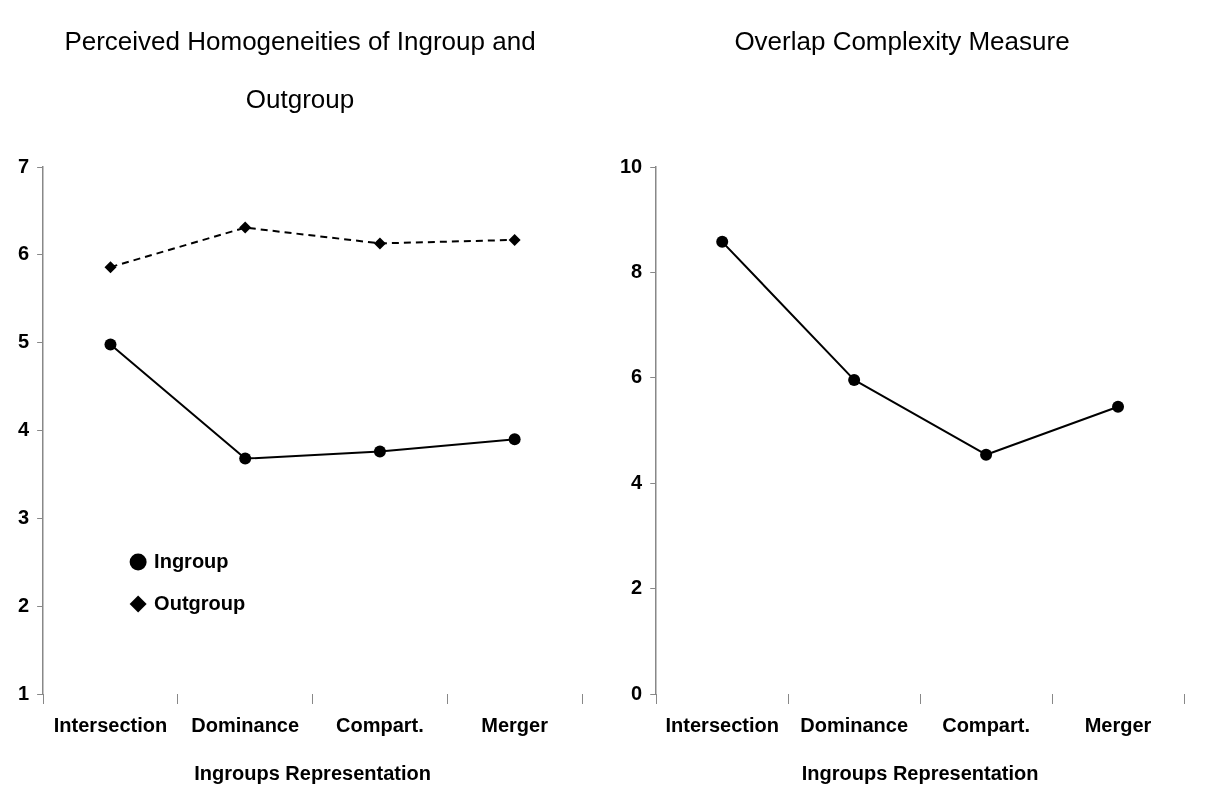  What do you see at coordinates (300, 70) in the screenshot?
I see `chart-title: Perceived Homogeneities of Ingroup and Outgroup` at bounding box center [300, 70].